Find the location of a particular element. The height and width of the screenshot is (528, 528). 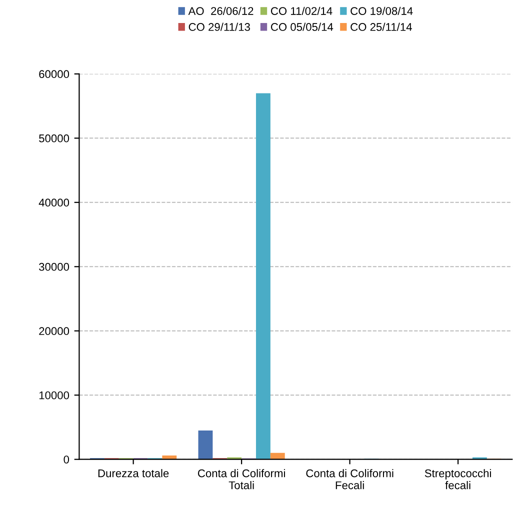

y-tick-label: 10000 is located at coordinates (54, 395).